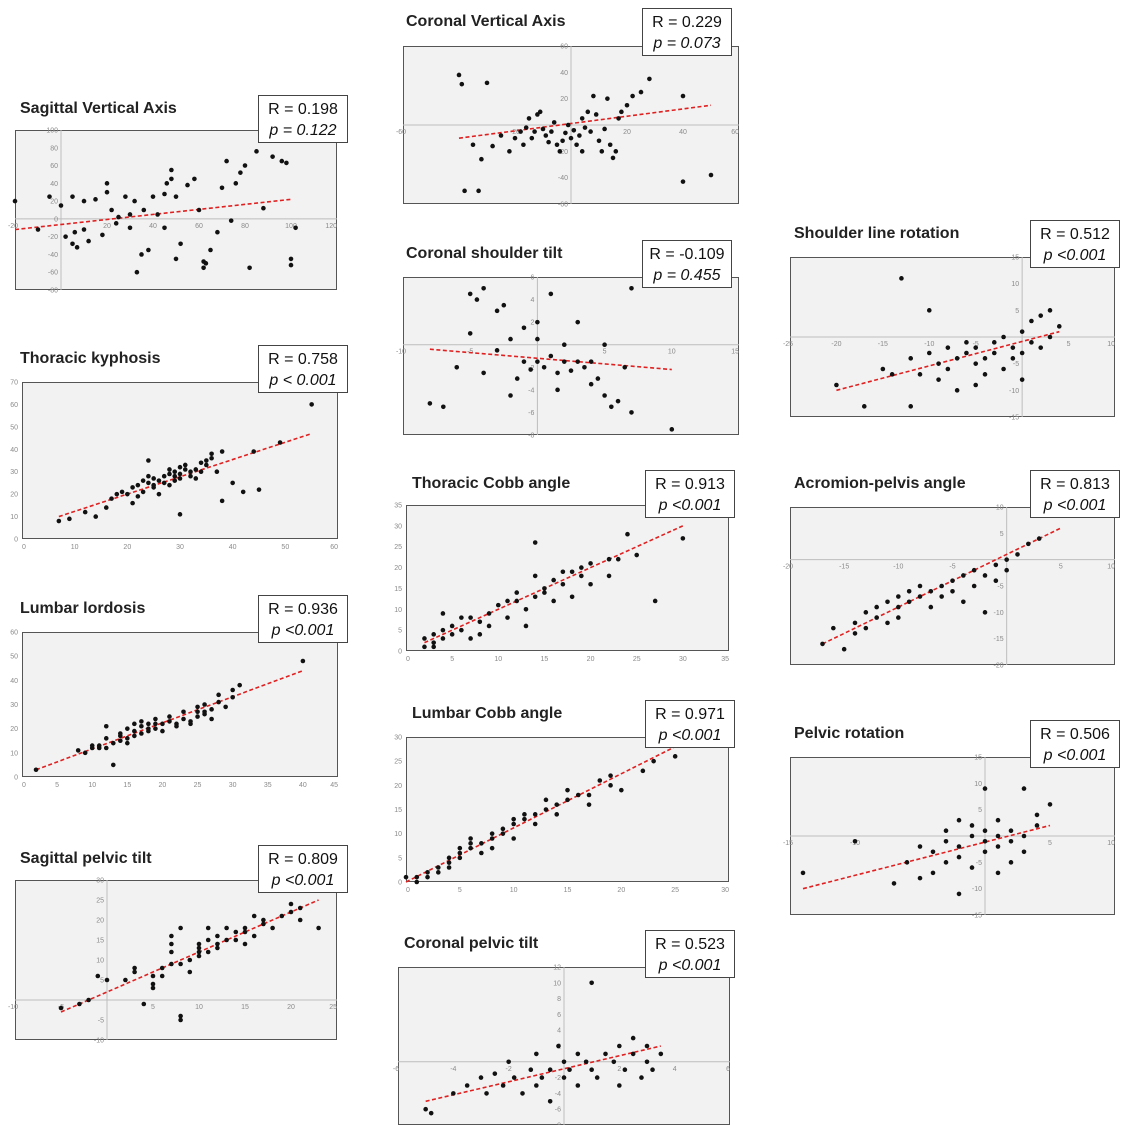 The height and width of the screenshot is (1125, 1121). I want to click on chart-title: Coronal pelvic tilt, so click(471, 944).